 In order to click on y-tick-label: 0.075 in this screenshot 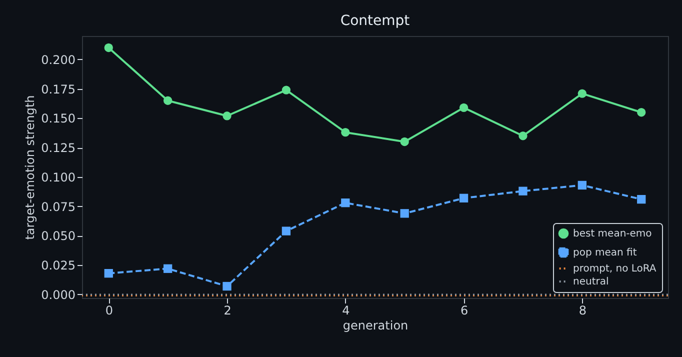, I will do `click(58, 207)`.